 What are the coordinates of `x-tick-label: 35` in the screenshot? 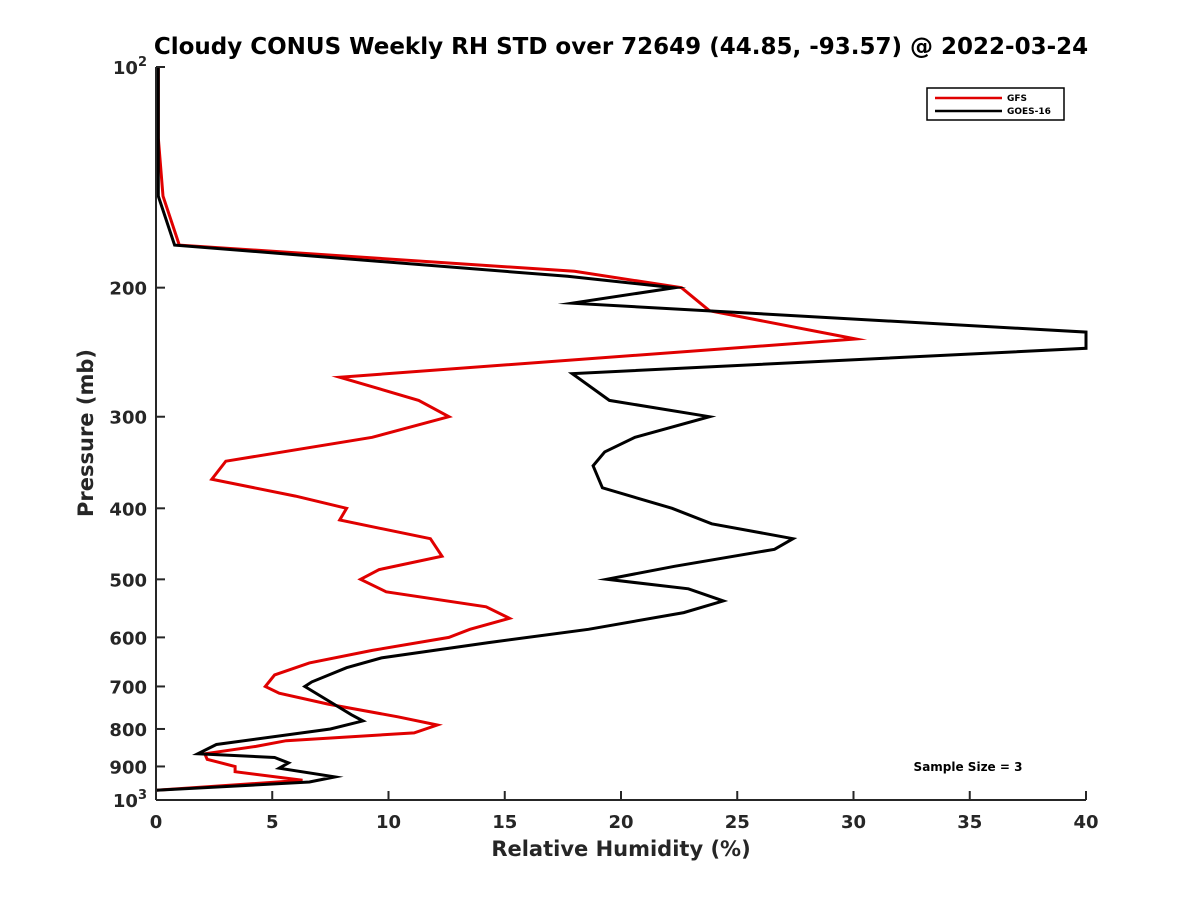 It's located at (969, 822).